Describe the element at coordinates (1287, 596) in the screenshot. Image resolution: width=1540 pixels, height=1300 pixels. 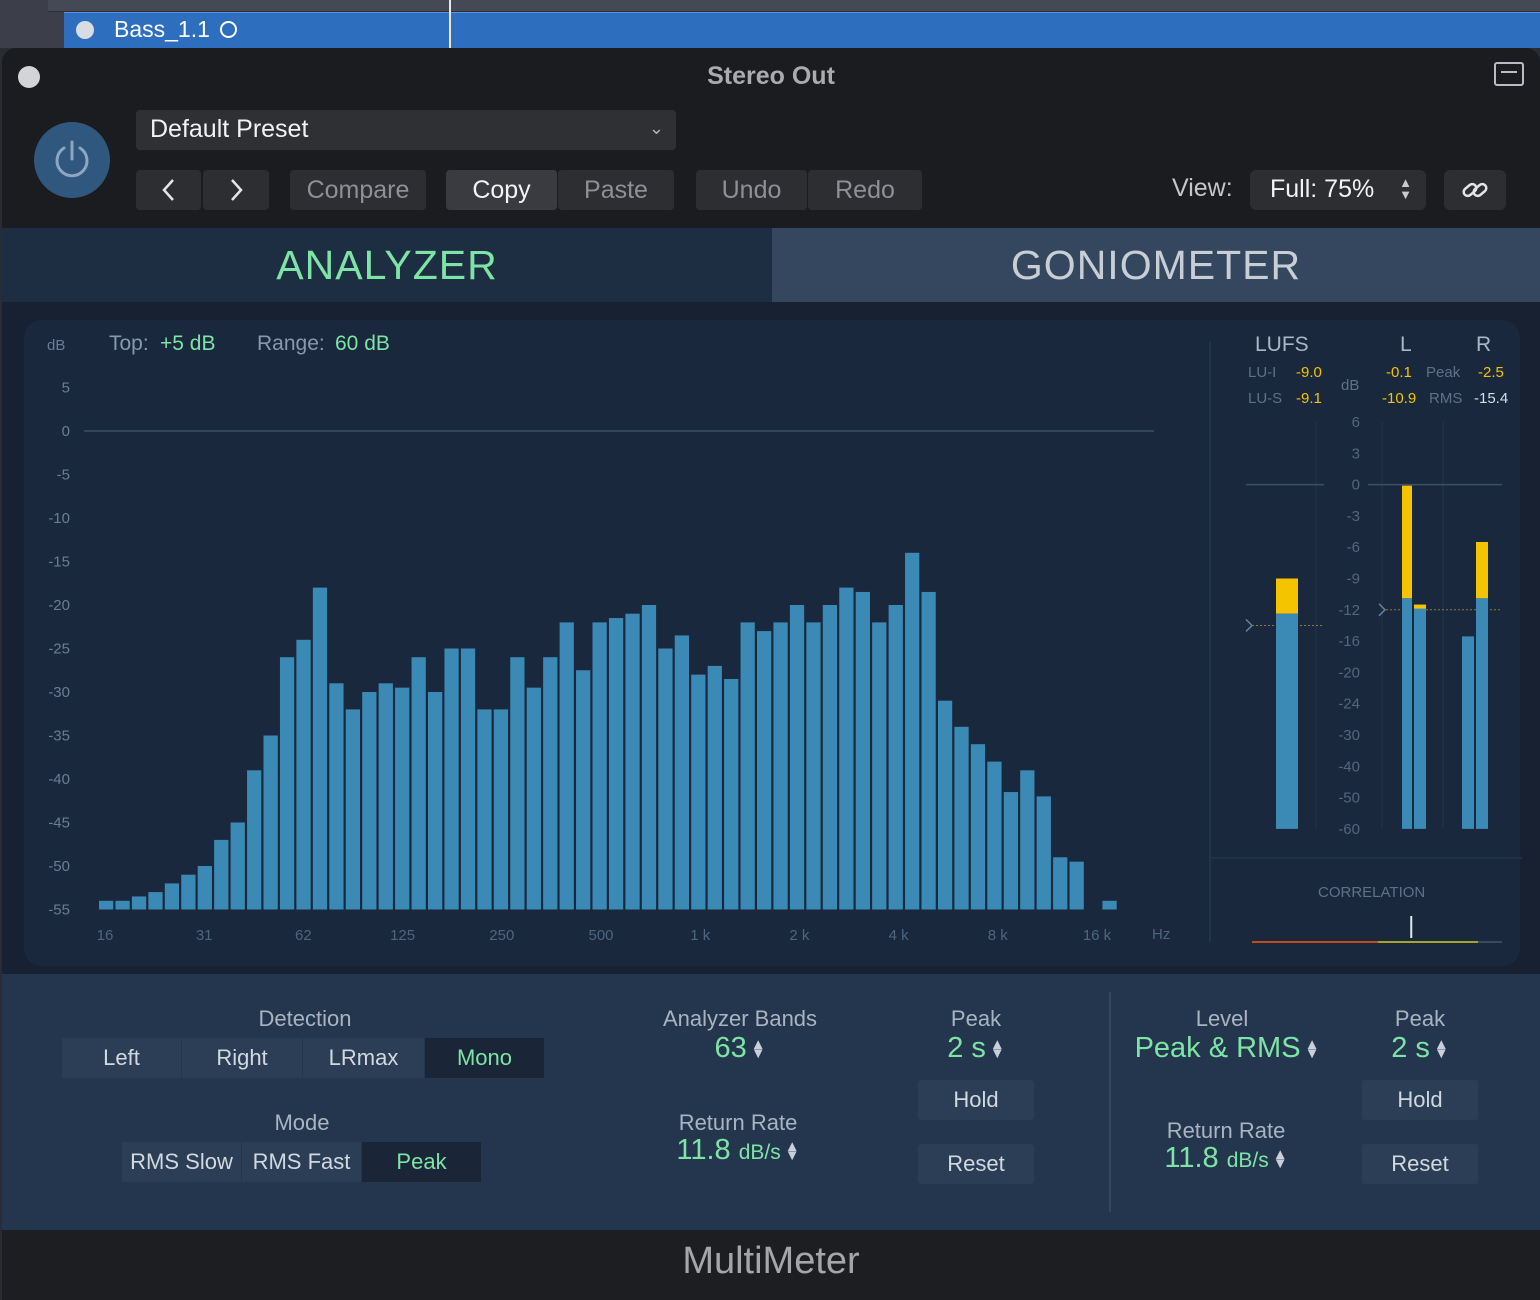
I see `lufs-peak-bar` at that location.